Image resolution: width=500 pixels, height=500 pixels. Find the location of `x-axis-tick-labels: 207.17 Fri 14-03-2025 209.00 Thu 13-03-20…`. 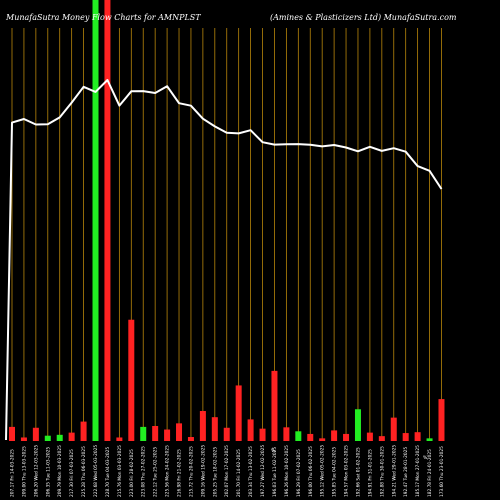

x-axis-tick-labels: 207.17 Fri 14-03-2025 209.00 Thu 13-03-20… is located at coordinates (227, 471).